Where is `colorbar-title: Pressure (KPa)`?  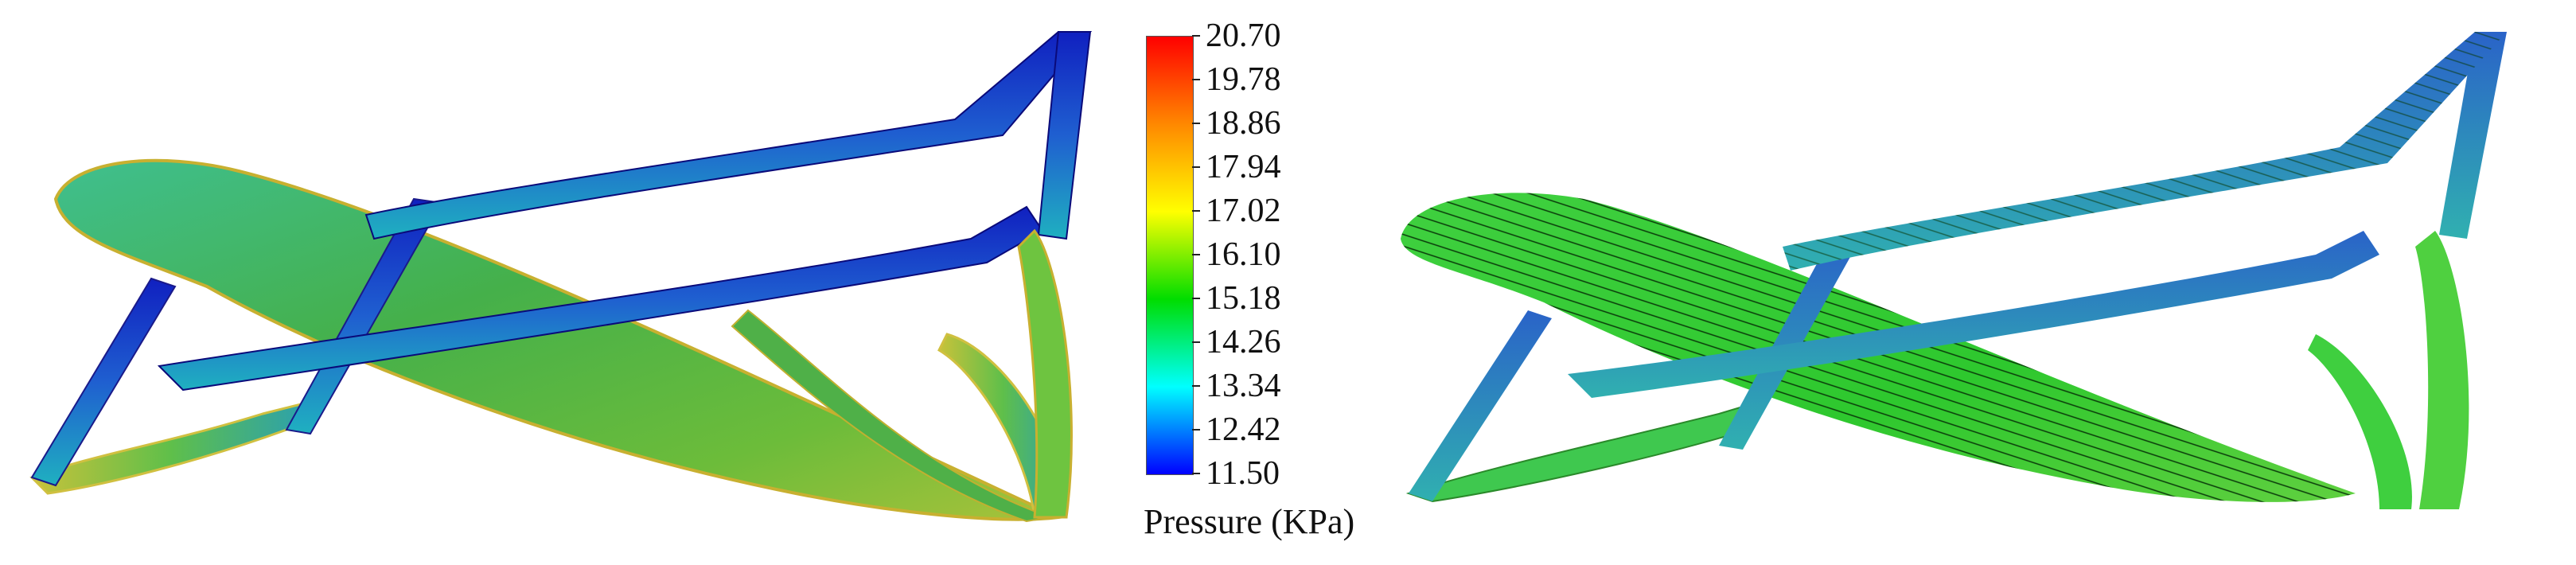 colorbar-title: Pressure (KPa) is located at coordinates (1249, 521).